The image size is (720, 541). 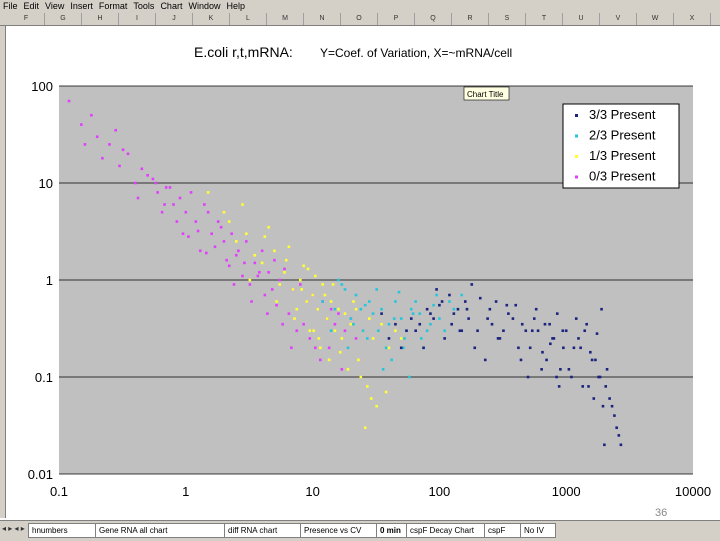 What do you see at coordinates (160, 530) in the screenshot?
I see `sheet-tab: Gene RNA all chart` at bounding box center [160, 530].